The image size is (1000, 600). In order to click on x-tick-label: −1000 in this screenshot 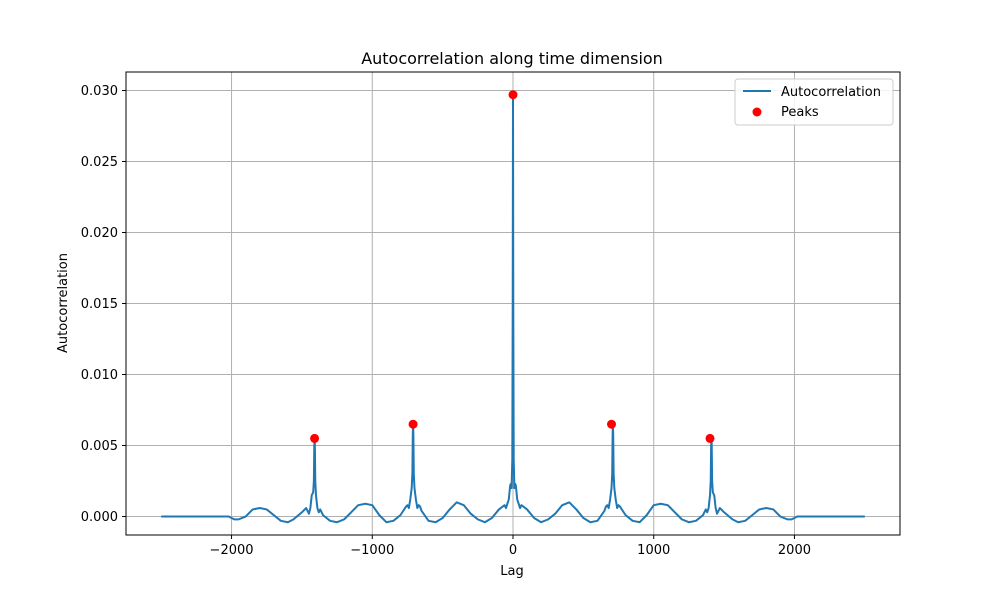, I will do `click(372, 550)`.